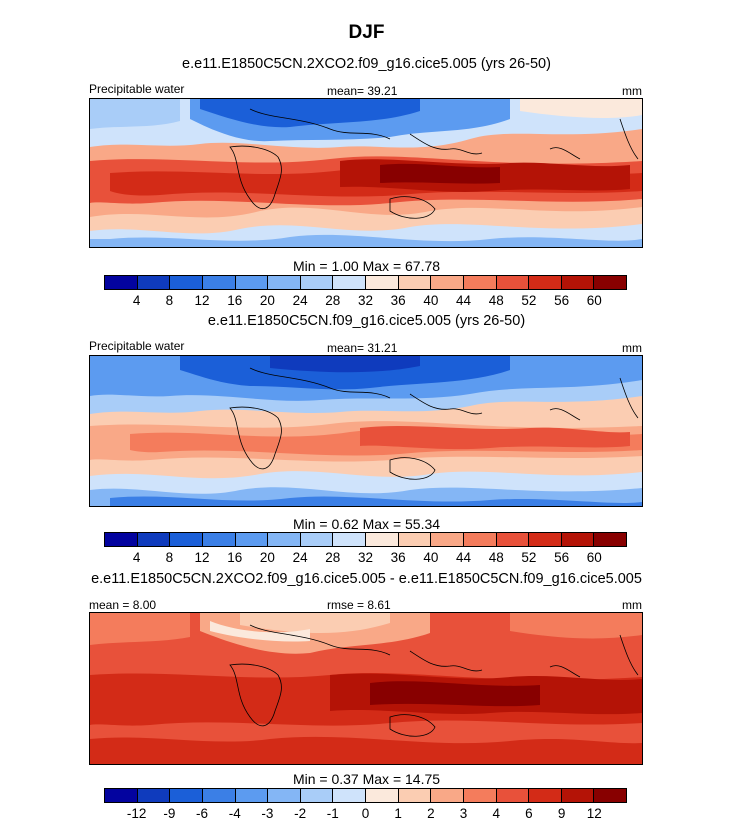 Image resolution: width=733 pixels, height=825 pixels. I want to click on panel-1-mean-label: mean= 39.21, so click(362, 91).